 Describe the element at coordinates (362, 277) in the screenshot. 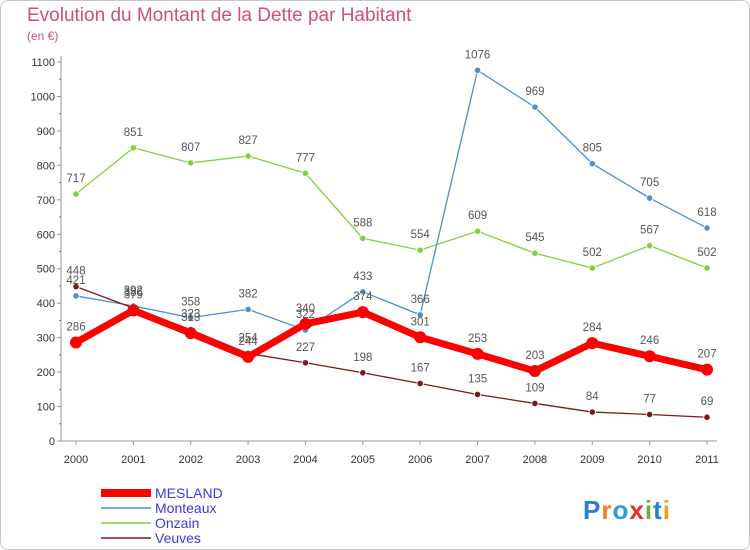

I see `data-label-monteaux: 433` at that location.